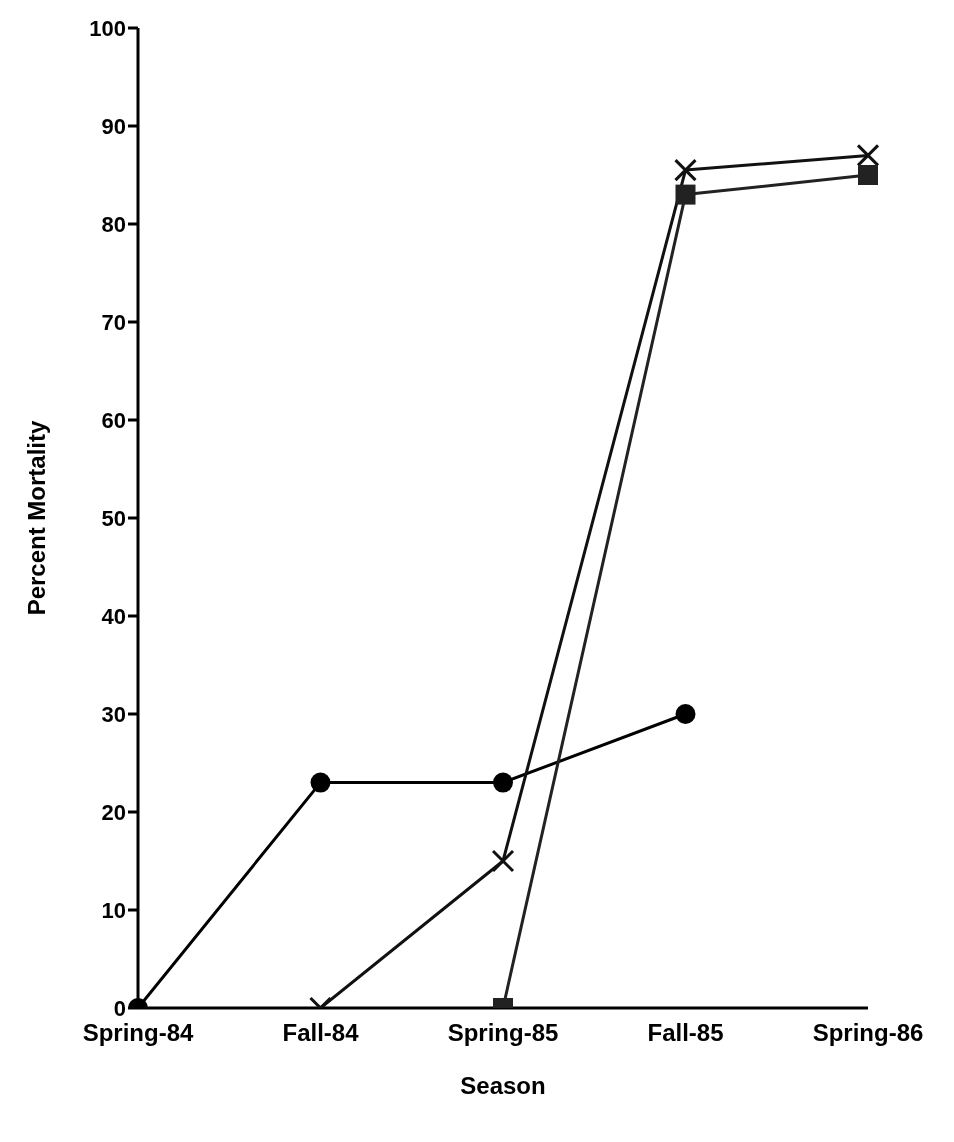 The height and width of the screenshot is (1142, 954). Describe the element at coordinates (113, 322) in the screenshot. I see `y-tick-label: 70` at that location.